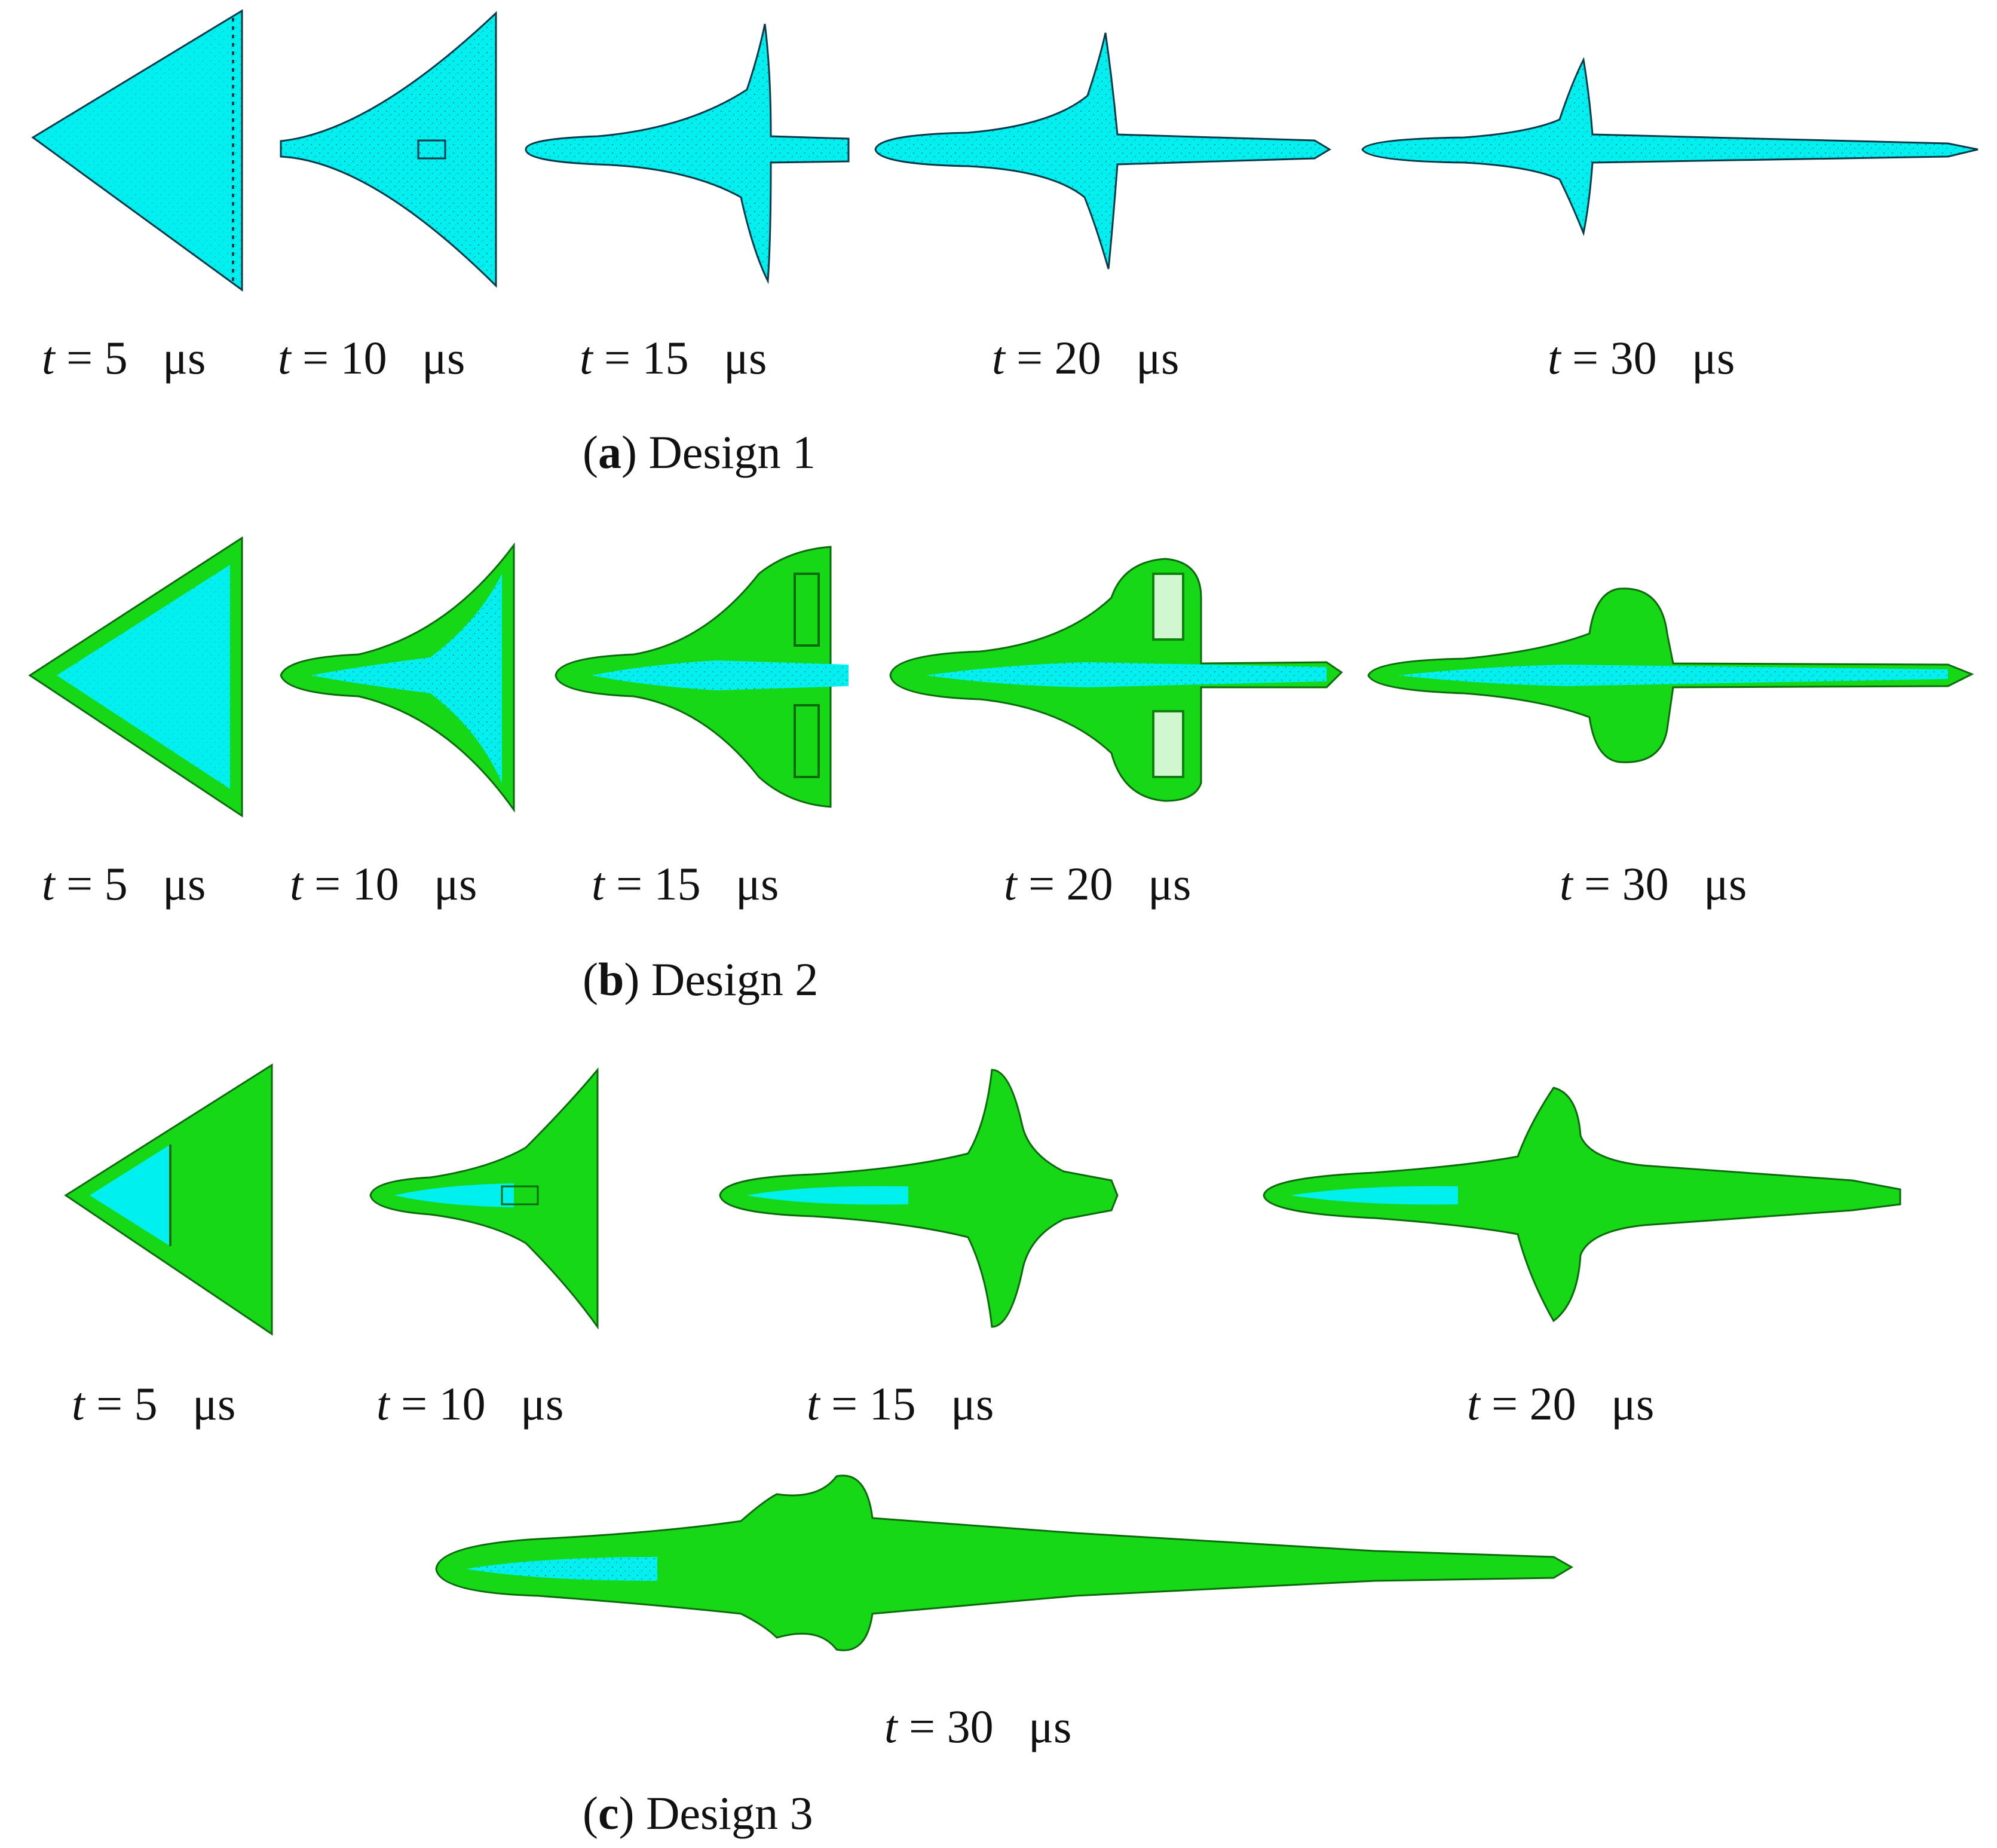 The width and height of the screenshot is (1997, 1848). What do you see at coordinates (1641, 358) in the screenshot?
I see `design-1-label-t30: t = 30 μs` at bounding box center [1641, 358].